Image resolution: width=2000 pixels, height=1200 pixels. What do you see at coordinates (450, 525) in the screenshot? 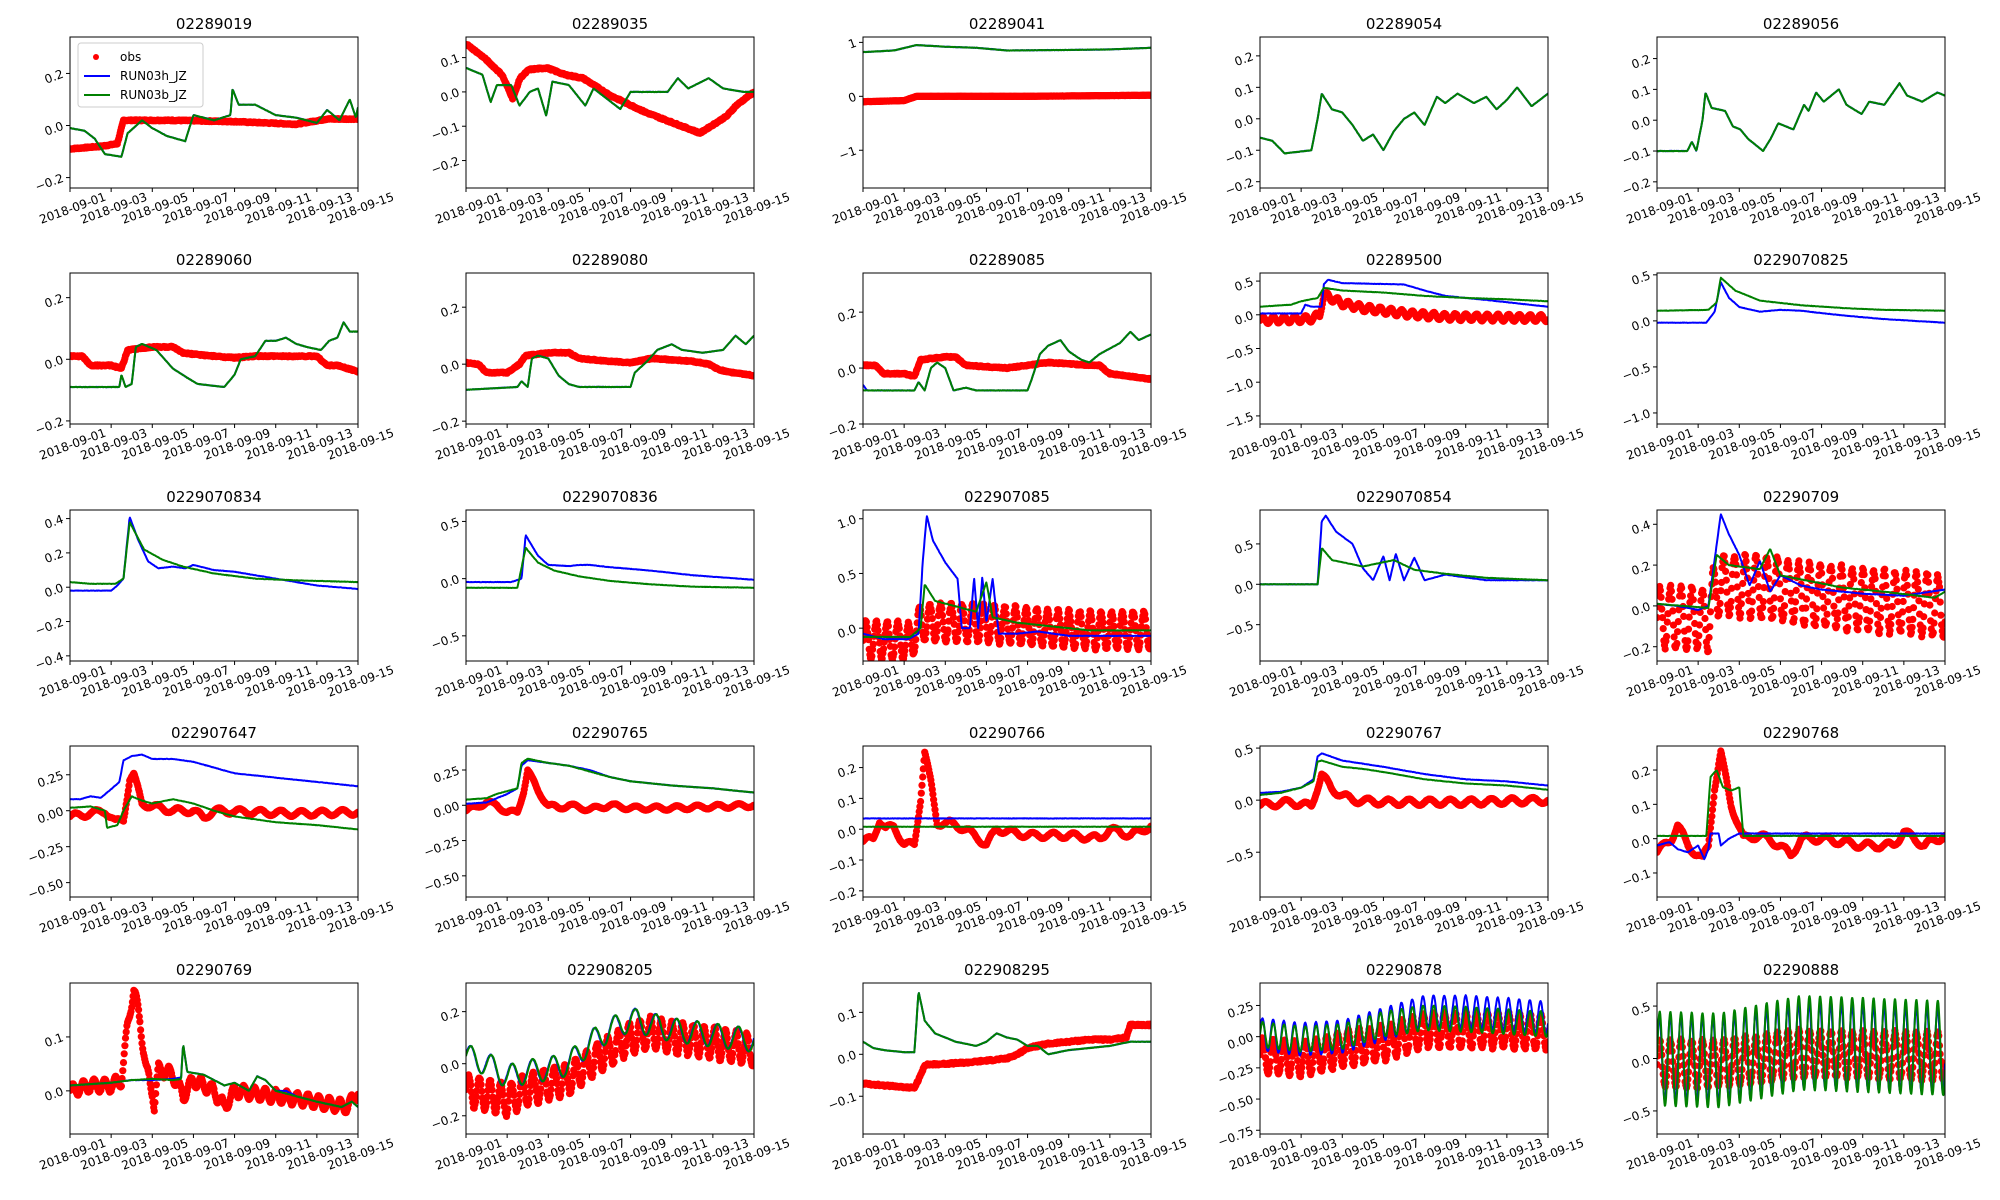
I see `y-tick-label: 0.5` at bounding box center [450, 525].